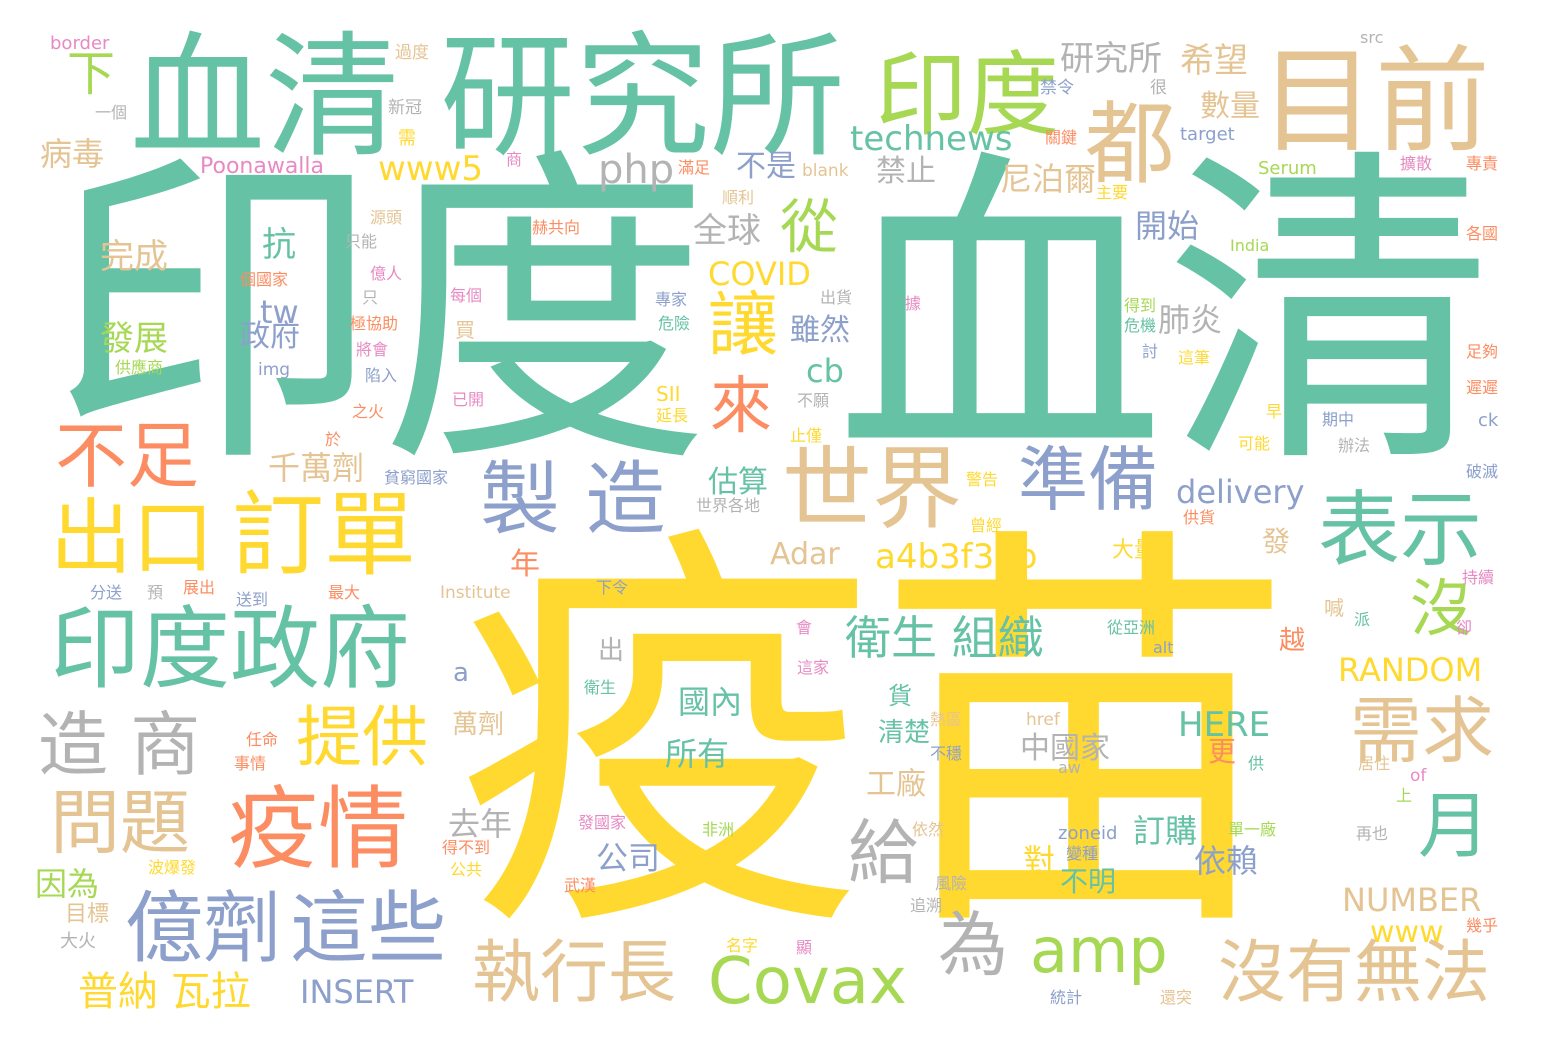 The image size is (1548, 1052). I want to click on word-zhuyao: 主要, so click(1112, 192).